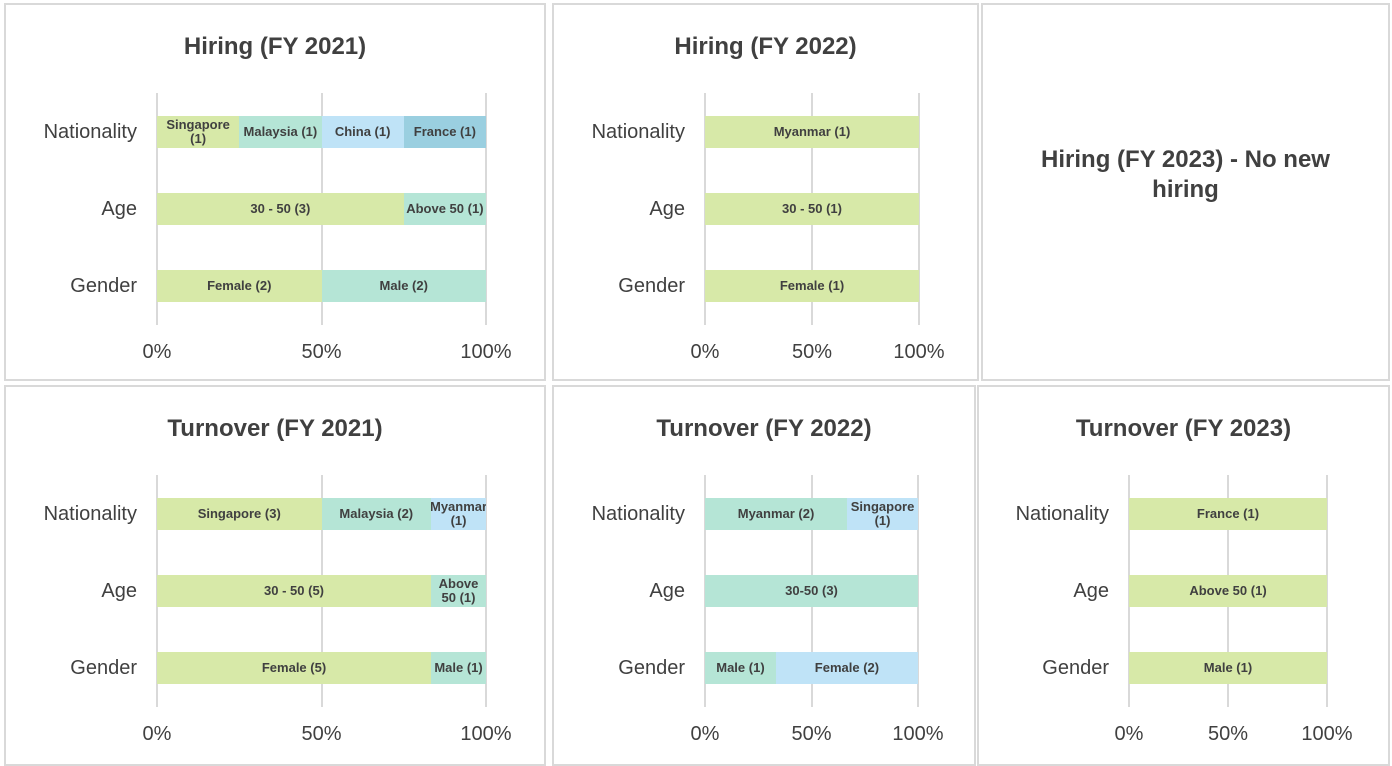 This screenshot has height=766, width=1392. I want to click on segment-label: Singapore (3), so click(239, 513).